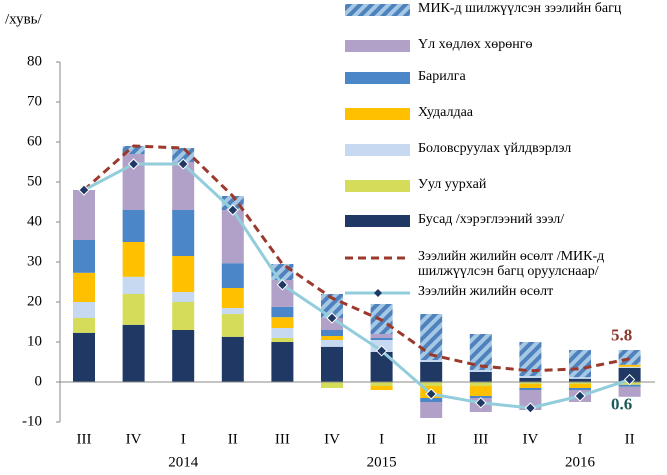 This screenshot has height=475, width=667. What do you see at coordinates (382, 462) in the screenshot?
I see `year-label: 2015` at bounding box center [382, 462].